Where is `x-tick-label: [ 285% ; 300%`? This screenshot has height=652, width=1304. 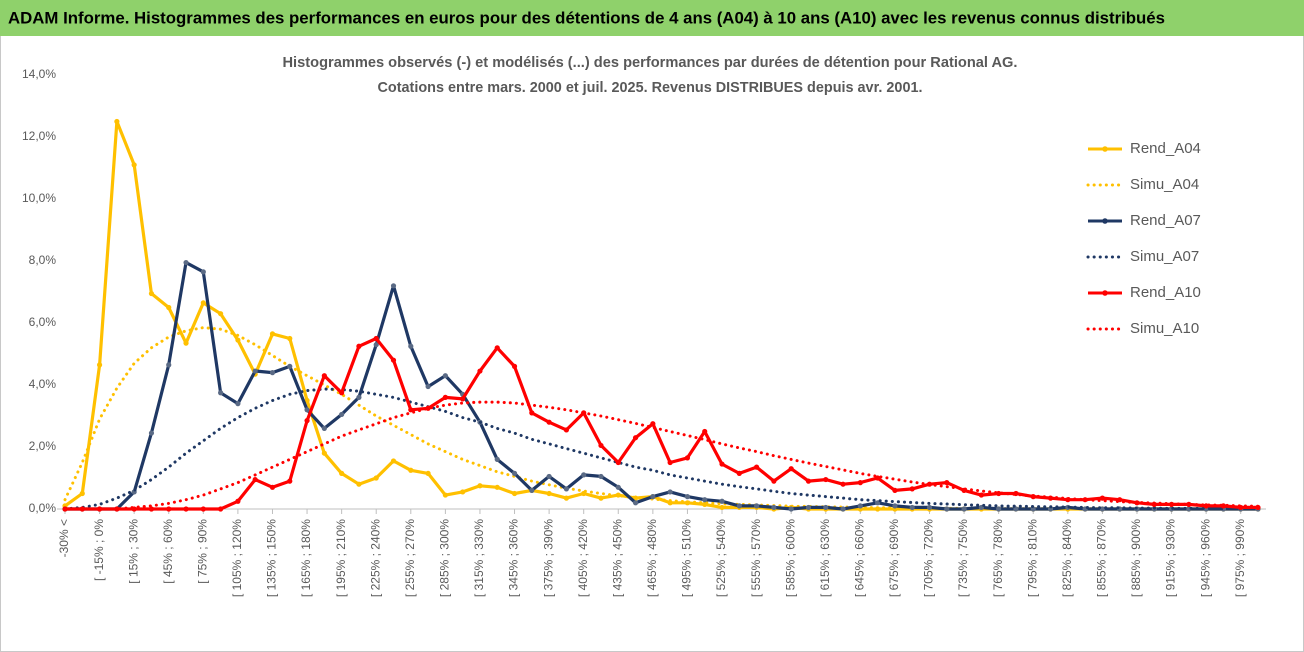 x-tick-label: [ 285% ; 300% is located at coordinates (445, 558).